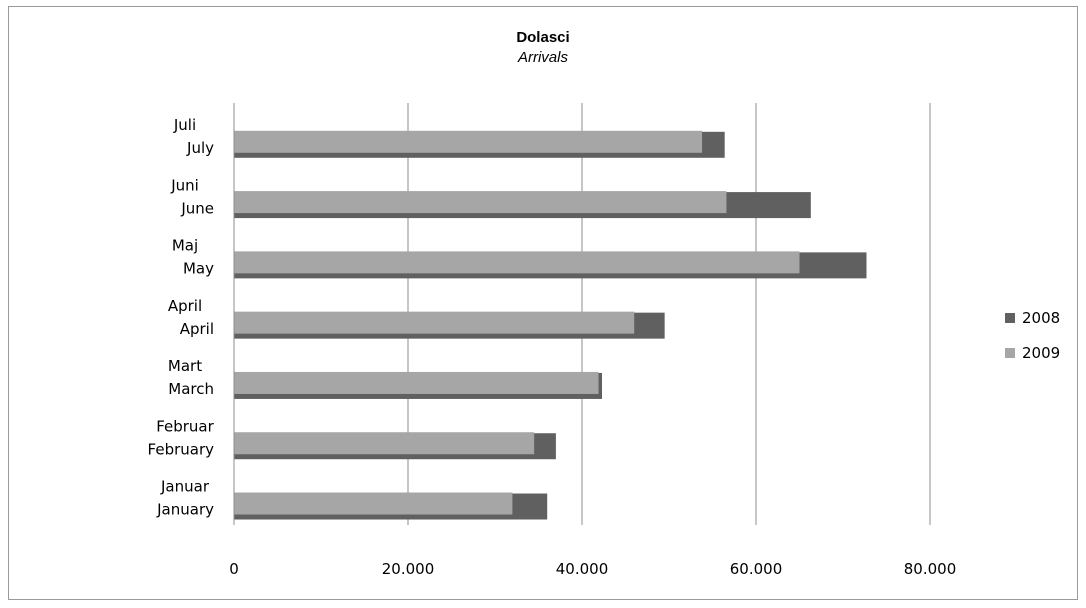 This screenshot has width=1086, height=608. Describe the element at coordinates (1032, 335) in the screenshot. I see `legend: 2008 2009` at that location.